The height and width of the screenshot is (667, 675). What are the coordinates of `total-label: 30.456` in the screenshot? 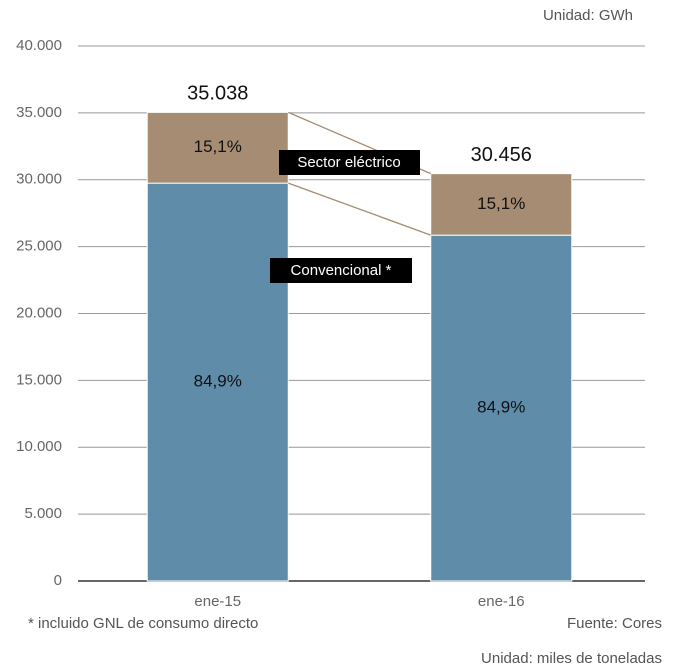 It's located at (501, 155).